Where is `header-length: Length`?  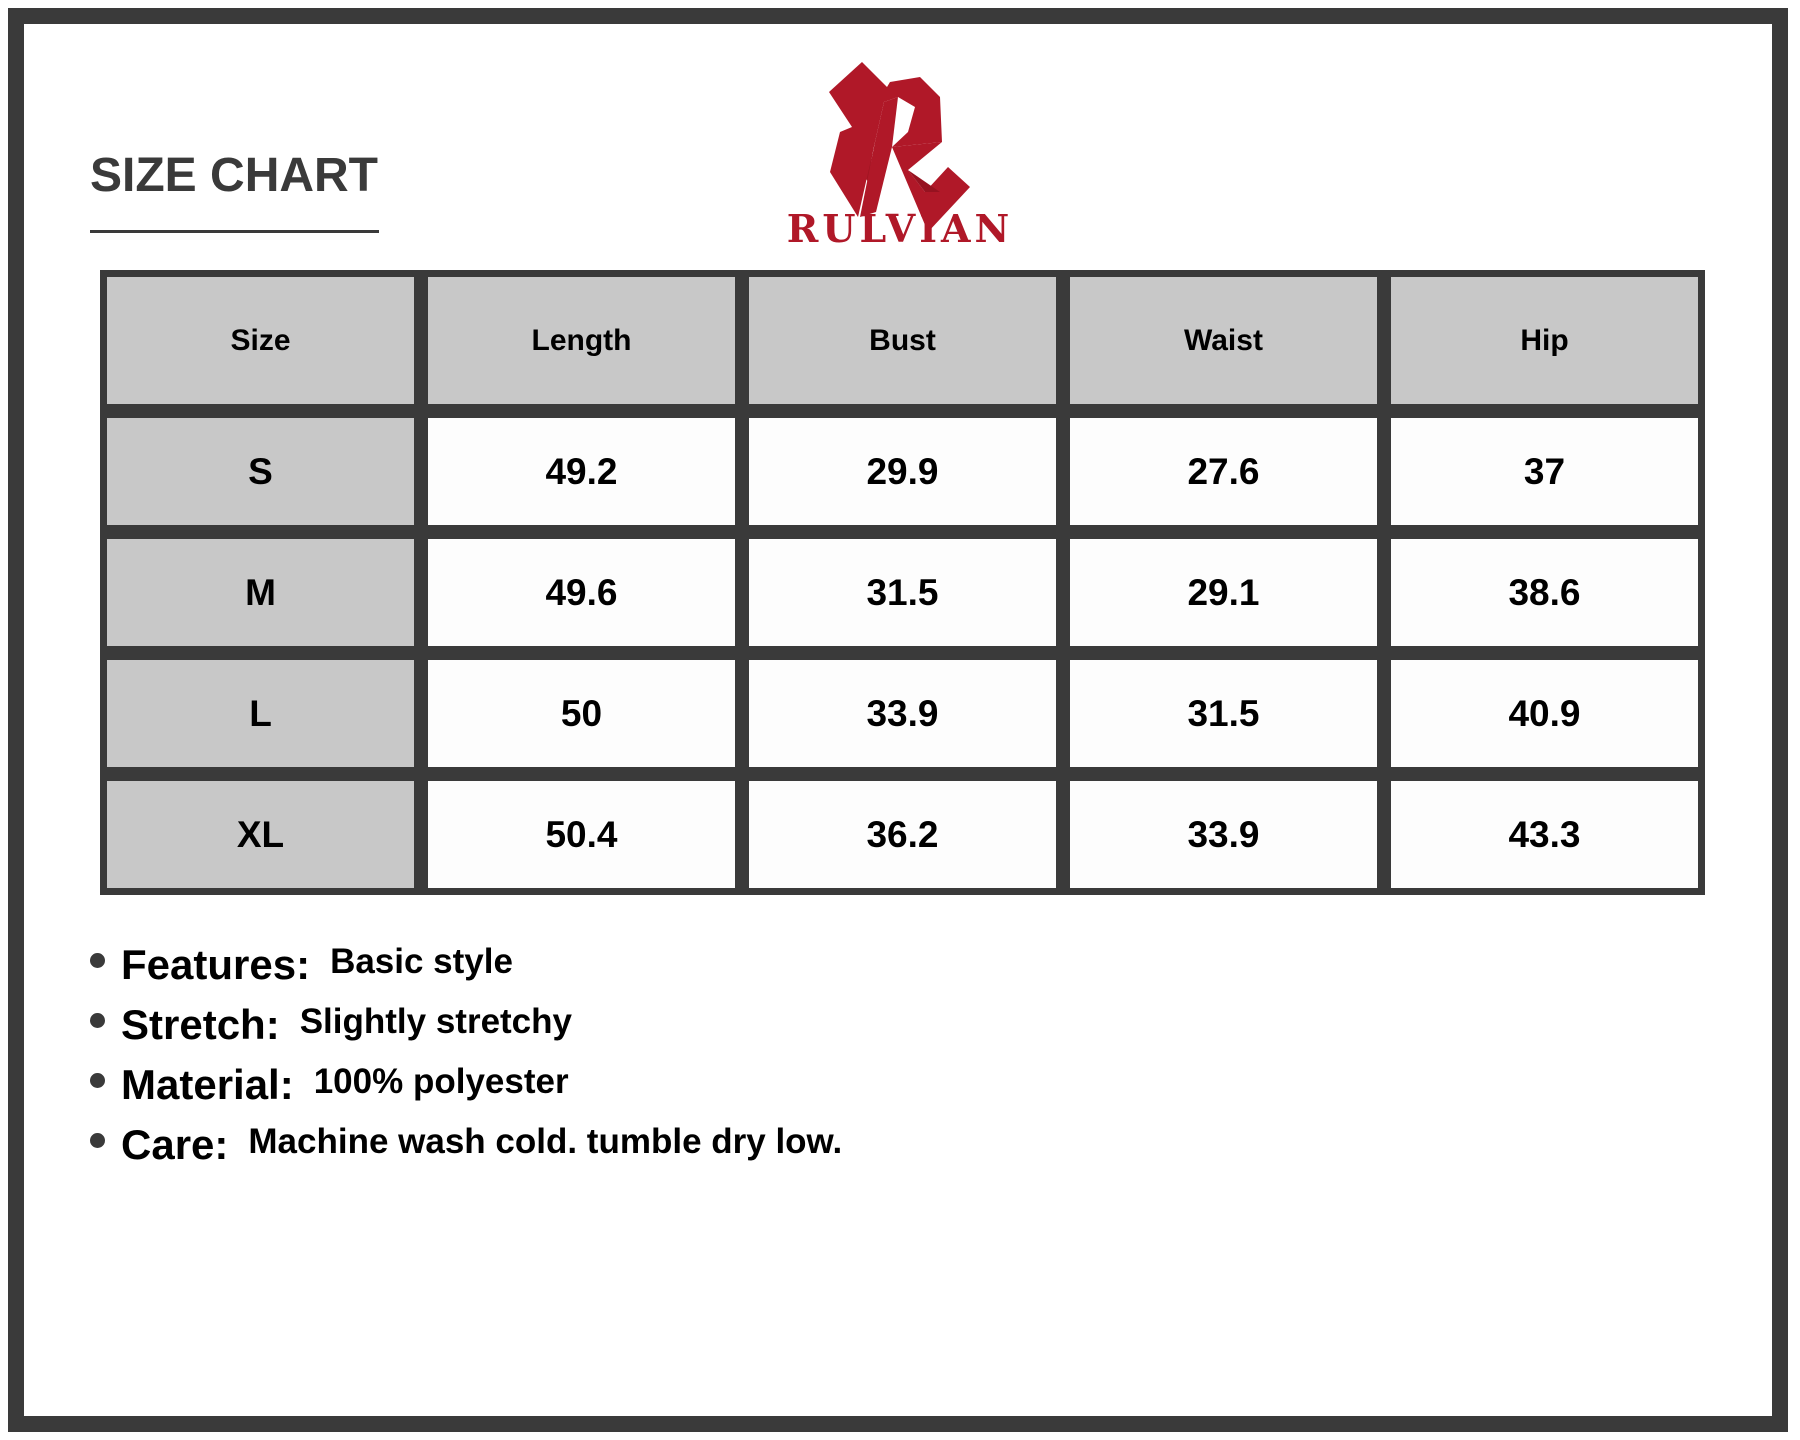
header-length: Length is located at coordinates (581, 340).